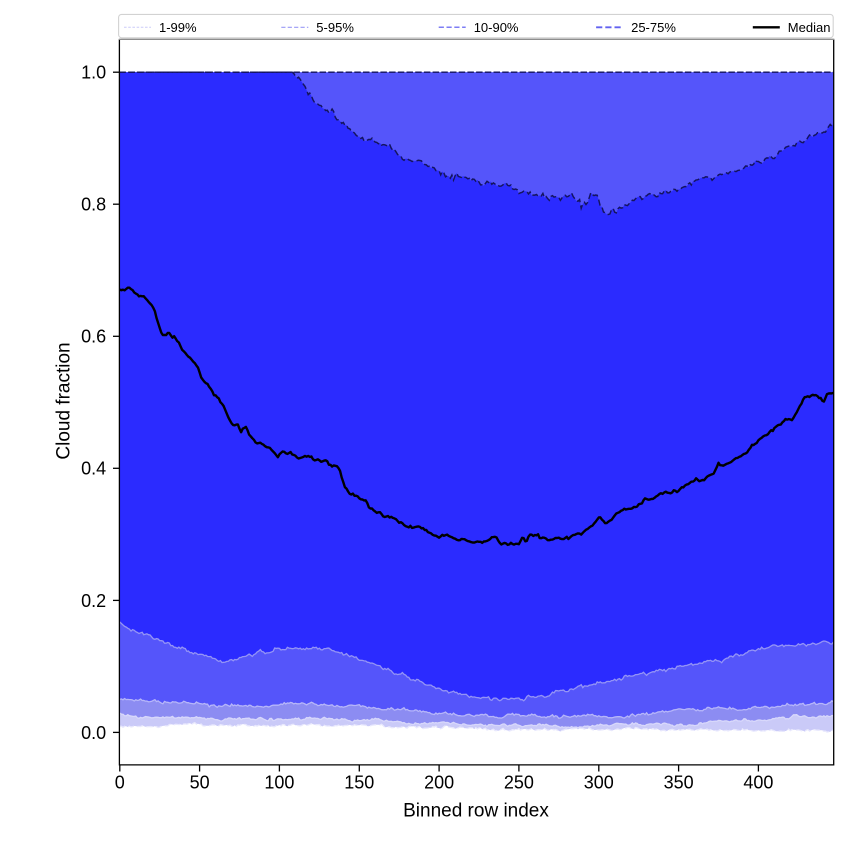  Describe the element at coordinates (519, 783) in the screenshot. I see `svg-text: 250` at that location.